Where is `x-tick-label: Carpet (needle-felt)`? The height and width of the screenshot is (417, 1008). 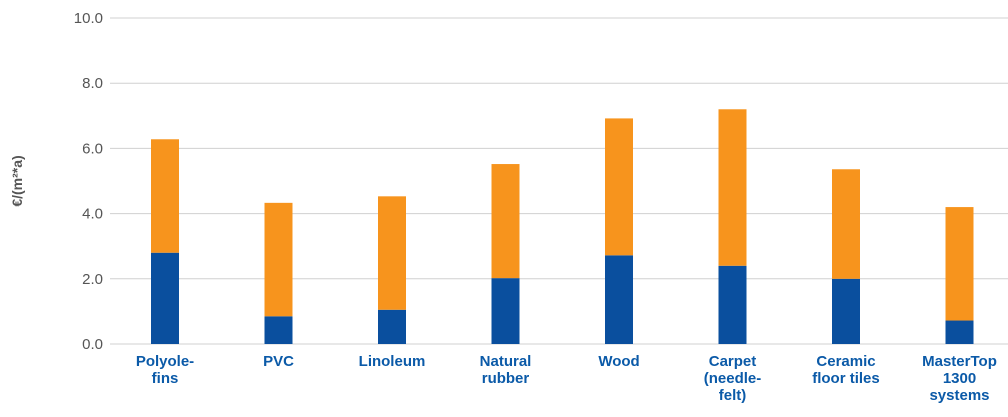 x-tick-label: Carpet (needle-felt) is located at coordinates (733, 378).